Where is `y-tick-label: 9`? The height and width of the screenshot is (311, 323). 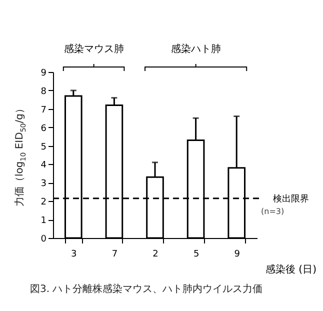
y-tick-label: 9 is located at coordinates (43, 73).